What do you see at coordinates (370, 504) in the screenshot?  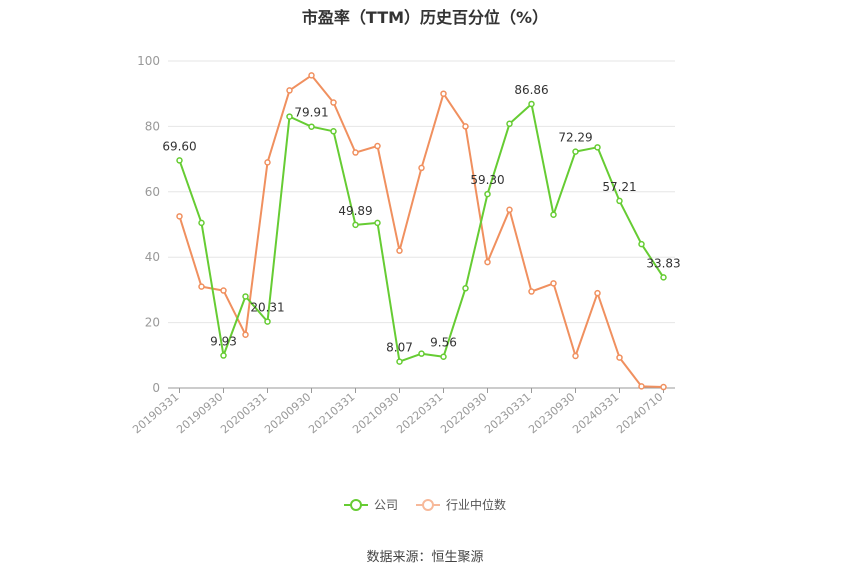 I see `legend-item-company: 公司` at bounding box center [370, 504].